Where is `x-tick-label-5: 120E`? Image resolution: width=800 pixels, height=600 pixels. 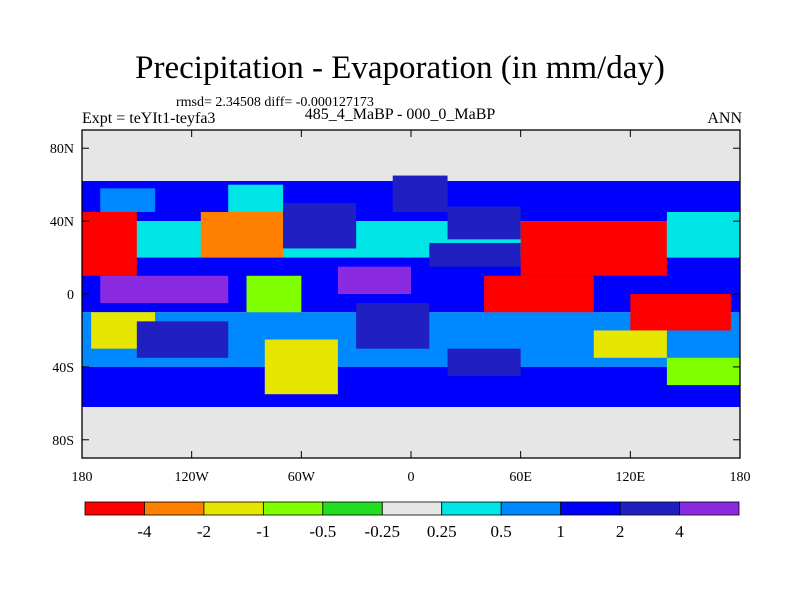
x-tick-label-5: 120E is located at coordinates (631, 477).